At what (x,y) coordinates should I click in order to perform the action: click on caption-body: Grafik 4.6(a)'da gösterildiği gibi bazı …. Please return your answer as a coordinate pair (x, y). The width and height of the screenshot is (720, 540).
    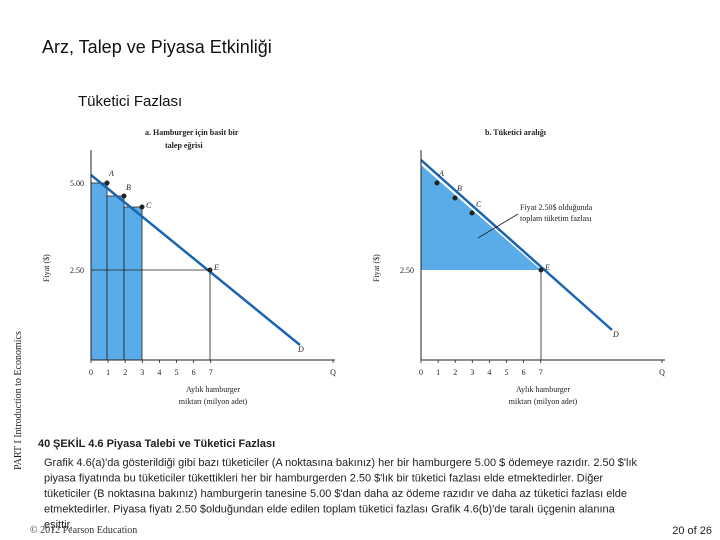
    Looking at the image, I should click on (341, 494).